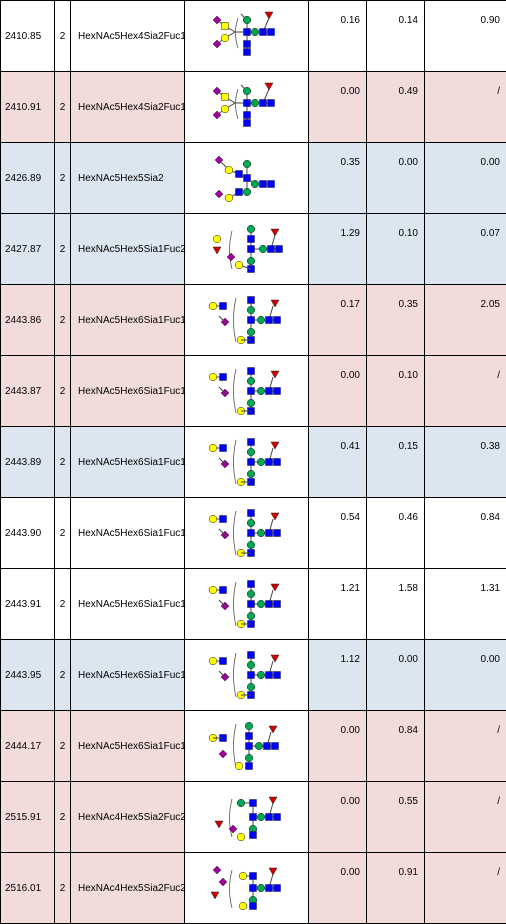  I want to click on value-cell-1: 0.16, so click(338, 36).